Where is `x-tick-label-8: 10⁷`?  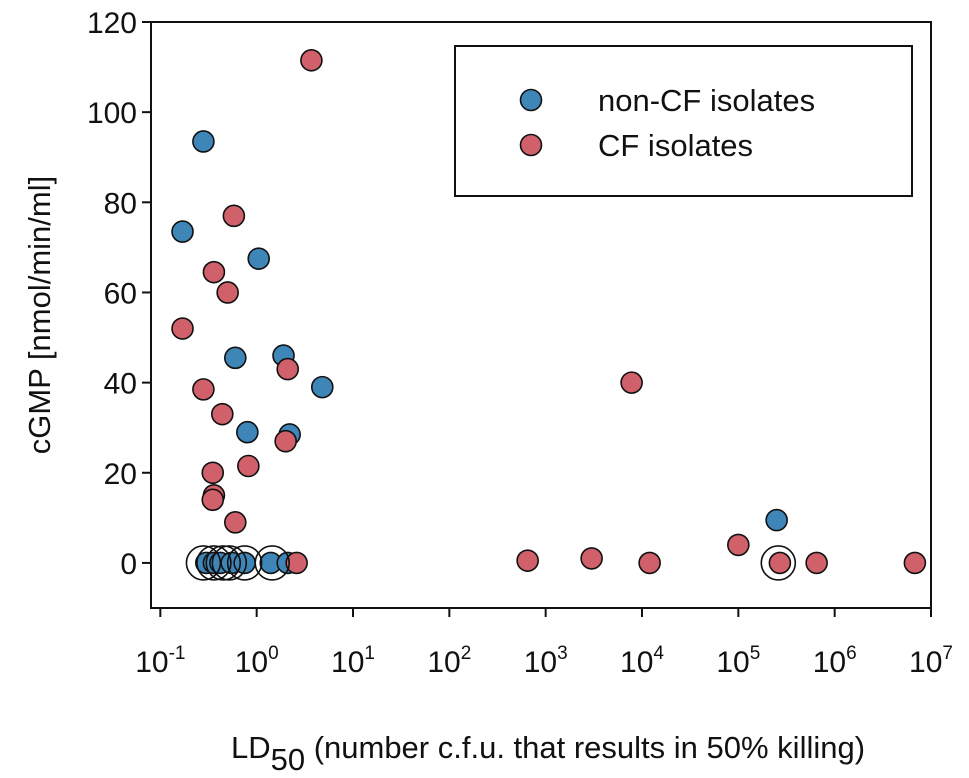
x-tick-label-8: 10⁷ is located at coordinates (931, 661).